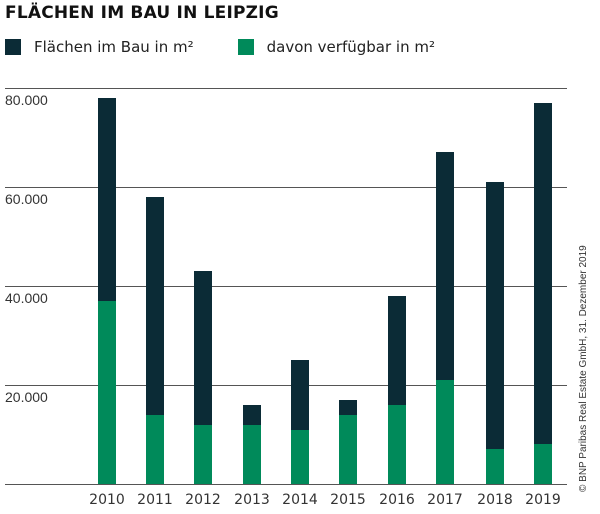  I want to click on bar-2011, so click(155, 340).